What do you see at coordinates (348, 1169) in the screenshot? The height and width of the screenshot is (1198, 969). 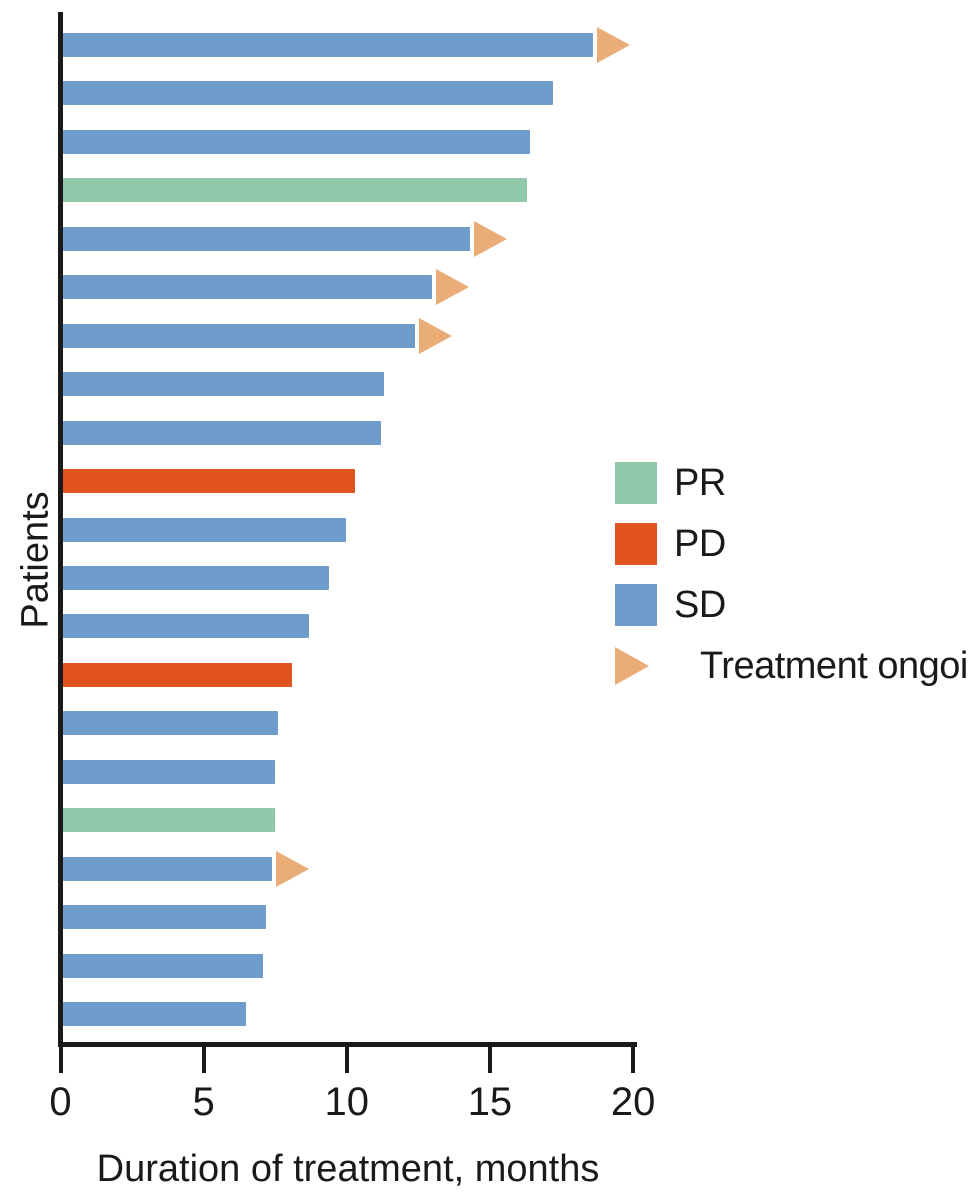 I see `x-axis-title: Duration of treatment, months` at bounding box center [348, 1169].